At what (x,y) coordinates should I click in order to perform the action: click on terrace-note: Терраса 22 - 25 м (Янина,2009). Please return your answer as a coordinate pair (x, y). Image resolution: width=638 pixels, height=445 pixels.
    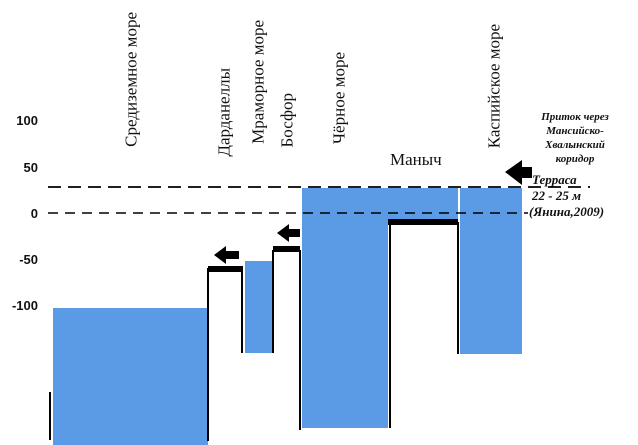
    Looking at the image, I should click on (566, 195).